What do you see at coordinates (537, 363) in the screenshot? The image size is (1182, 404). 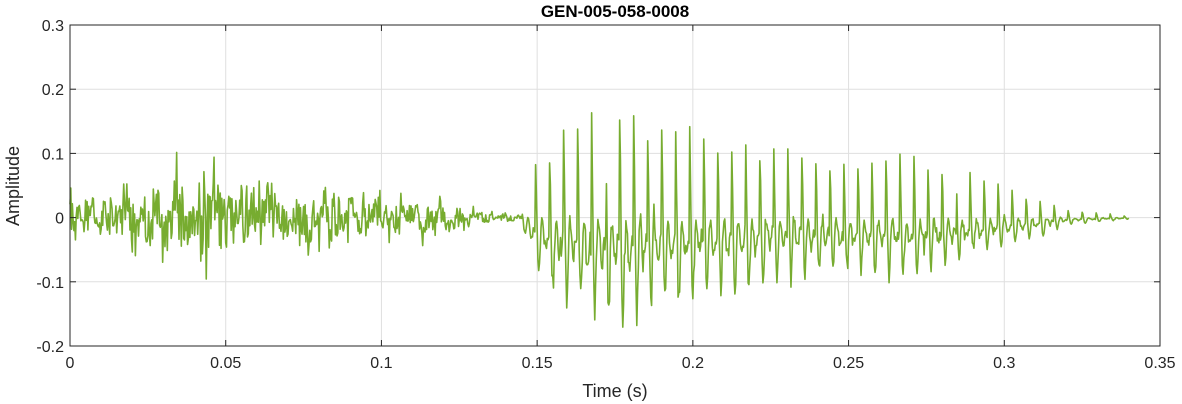 I see `x-tick-label: 0.15` at bounding box center [537, 363].